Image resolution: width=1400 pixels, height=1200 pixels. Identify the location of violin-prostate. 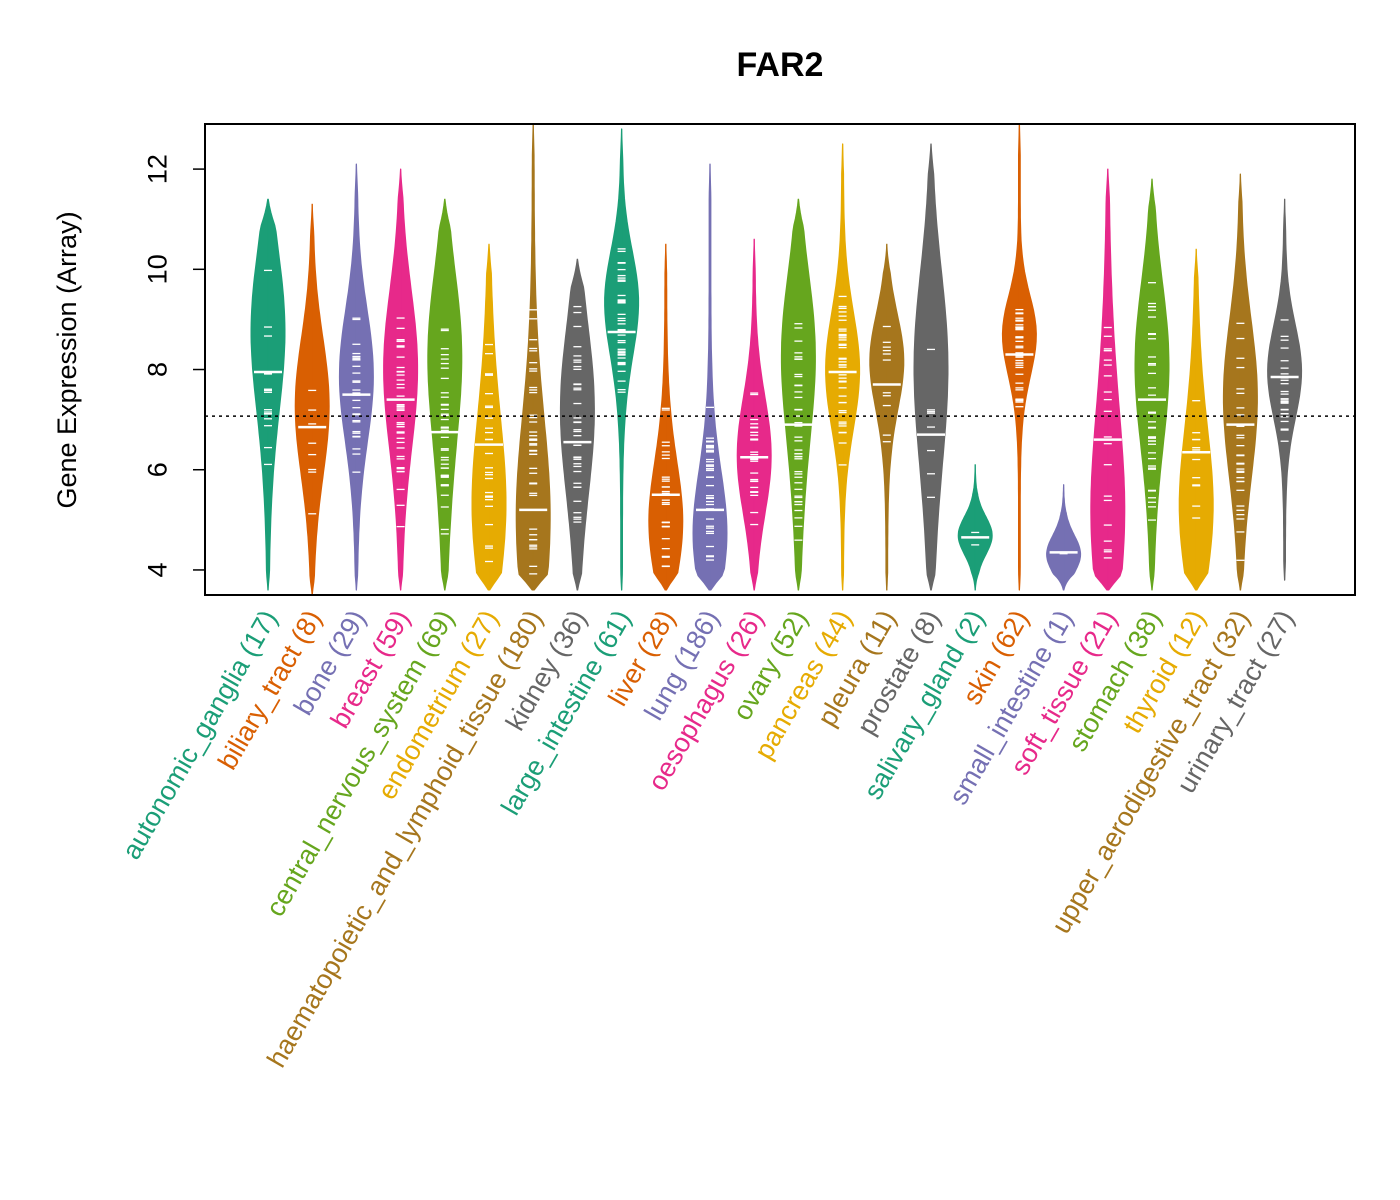
(931, 367).